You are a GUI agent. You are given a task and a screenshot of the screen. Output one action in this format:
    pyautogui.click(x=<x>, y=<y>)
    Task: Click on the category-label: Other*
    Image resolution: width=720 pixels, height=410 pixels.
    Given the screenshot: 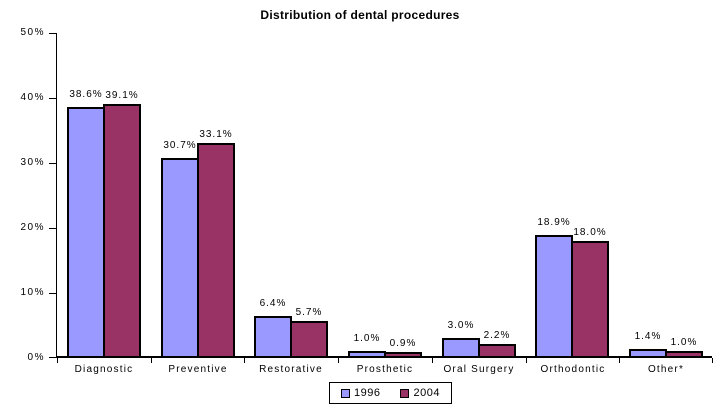 What is the action you would take?
    pyautogui.click(x=666, y=369)
    